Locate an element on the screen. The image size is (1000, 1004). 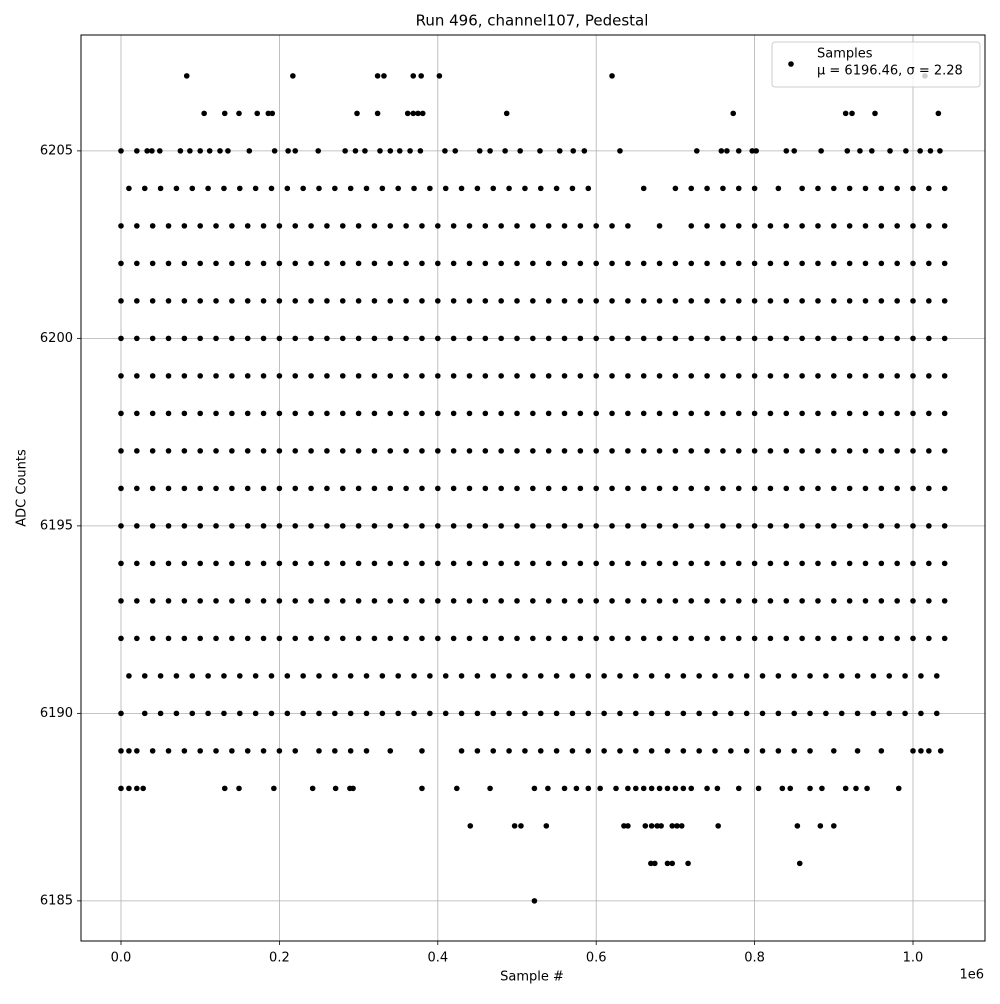
y-tick-label: 6200 is located at coordinates (56, 338).